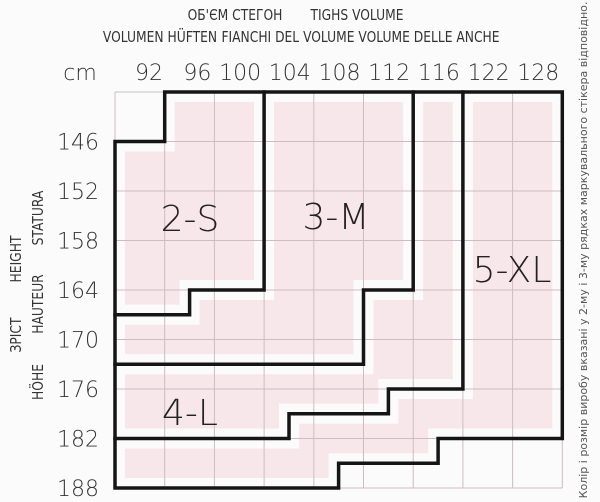 Image resolution: width=600 pixels, height=502 pixels. Describe the element at coordinates (439, 73) in the screenshot. I see `hip-tick-label: 116` at that location.